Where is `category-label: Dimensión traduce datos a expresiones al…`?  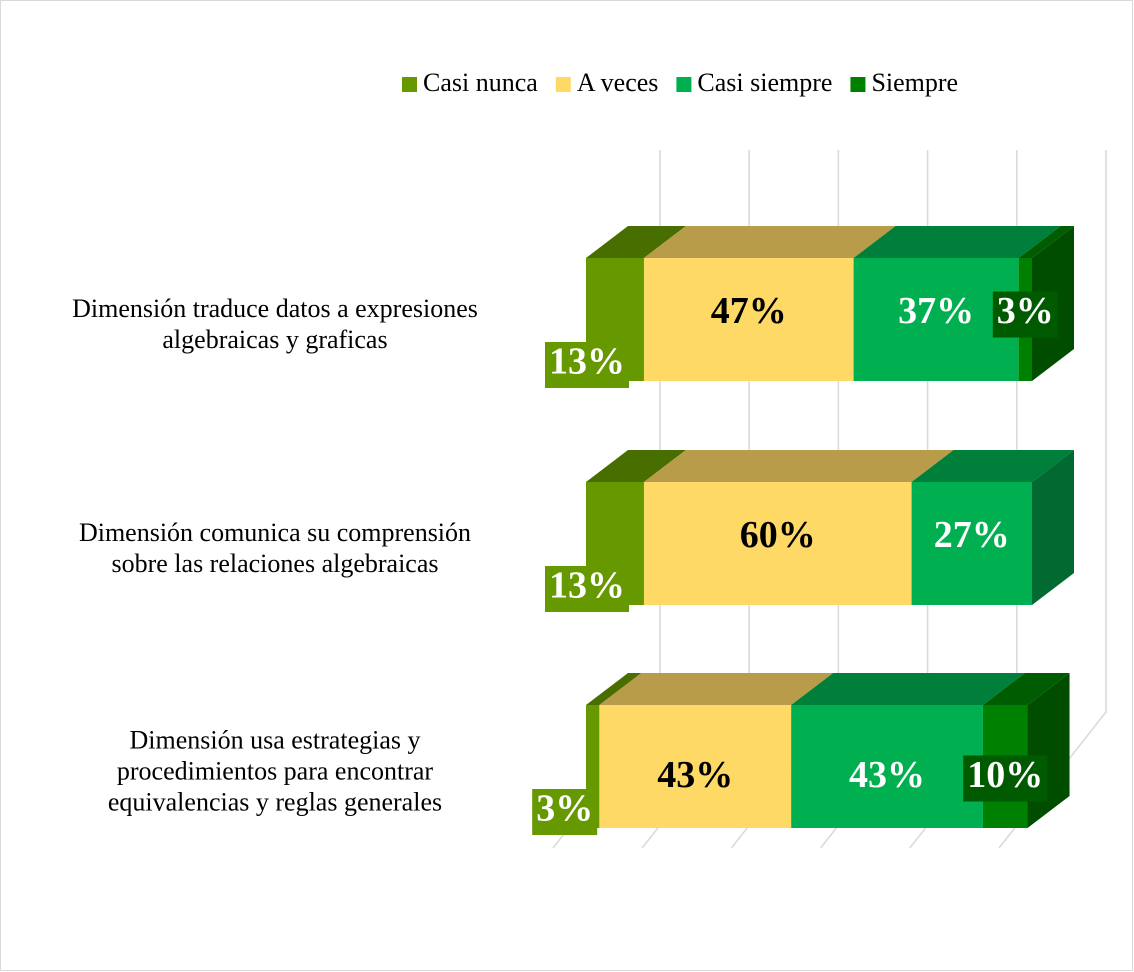
category-label: Dimensión traduce datos a expresiones al… is located at coordinates (275, 323).